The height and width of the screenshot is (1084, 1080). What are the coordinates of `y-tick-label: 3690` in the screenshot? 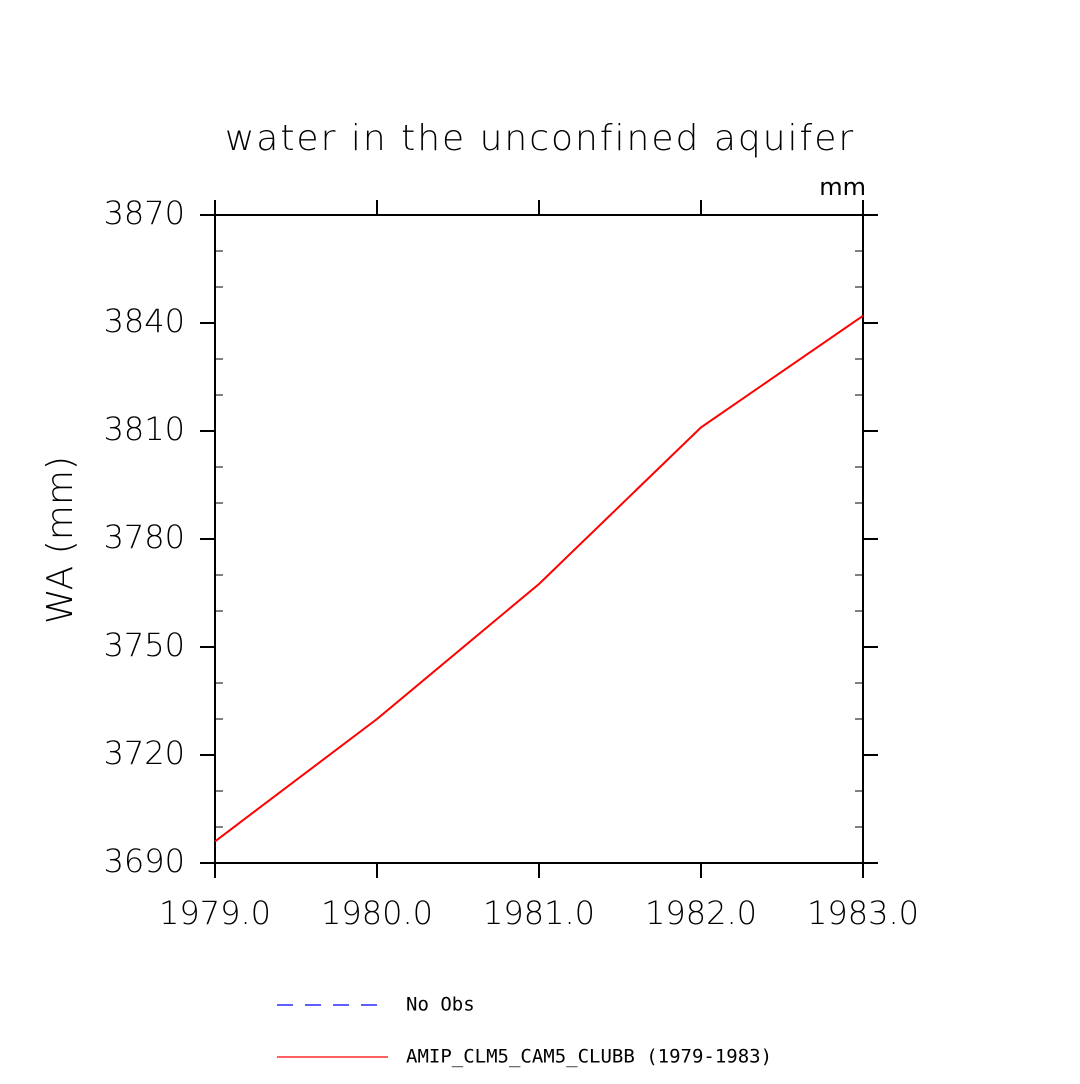 It's located at (144, 861).